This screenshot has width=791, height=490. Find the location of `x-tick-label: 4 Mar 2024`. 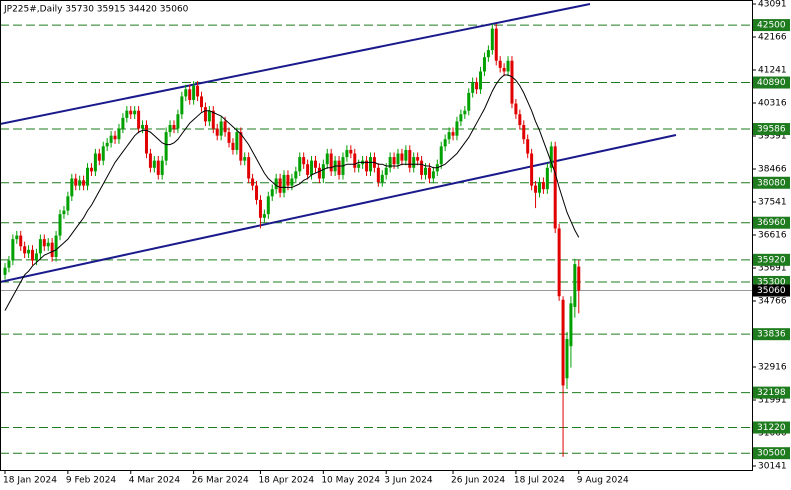

x-tick-label: 4 Mar 2024 is located at coordinates (155, 481).